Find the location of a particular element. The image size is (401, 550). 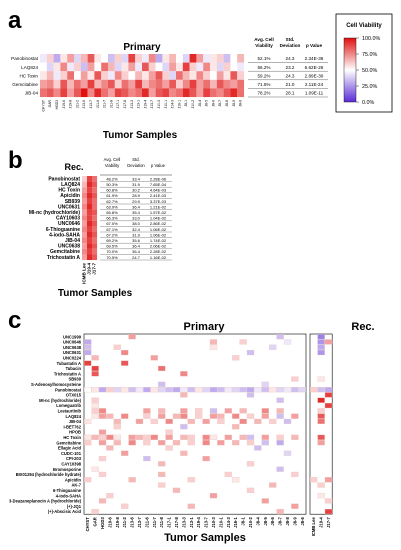

panel-c-row-label: (+)-Abscisic Acid is located at coordinates (65, 511).